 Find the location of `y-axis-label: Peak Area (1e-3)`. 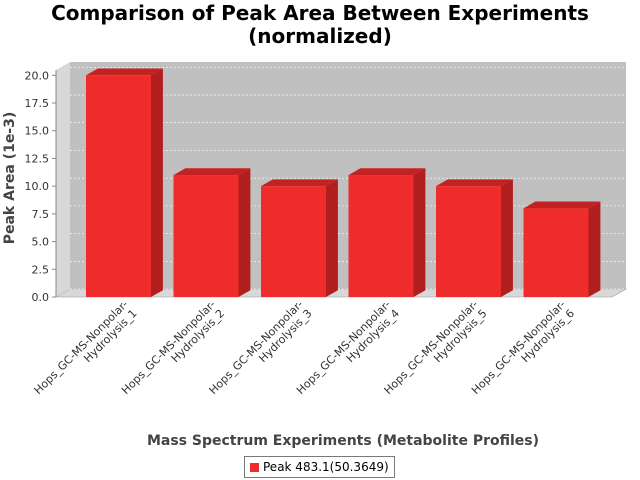

y-axis-label: Peak Area (1e-3) is located at coordinates (10, 178).